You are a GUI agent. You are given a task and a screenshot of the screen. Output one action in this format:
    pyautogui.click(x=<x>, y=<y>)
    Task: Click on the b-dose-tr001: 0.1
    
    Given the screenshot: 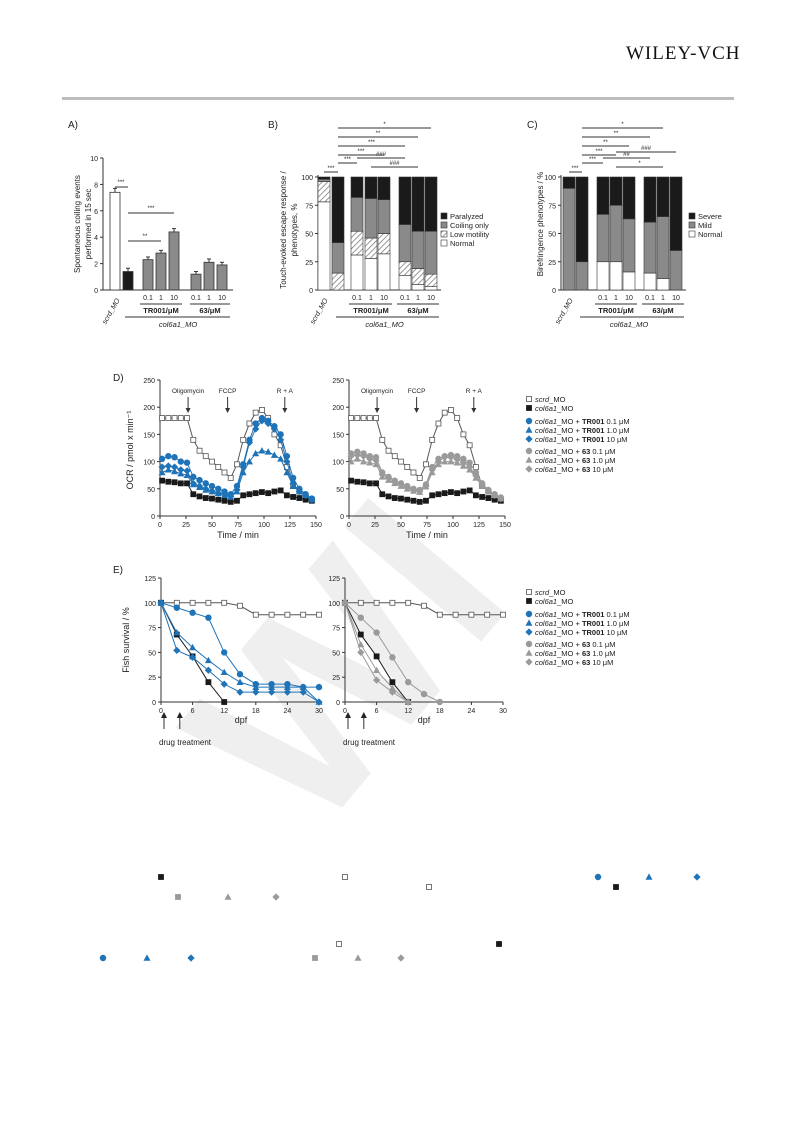 What is the action you would take?
    pyautogui.click(x=357, y=298)
    